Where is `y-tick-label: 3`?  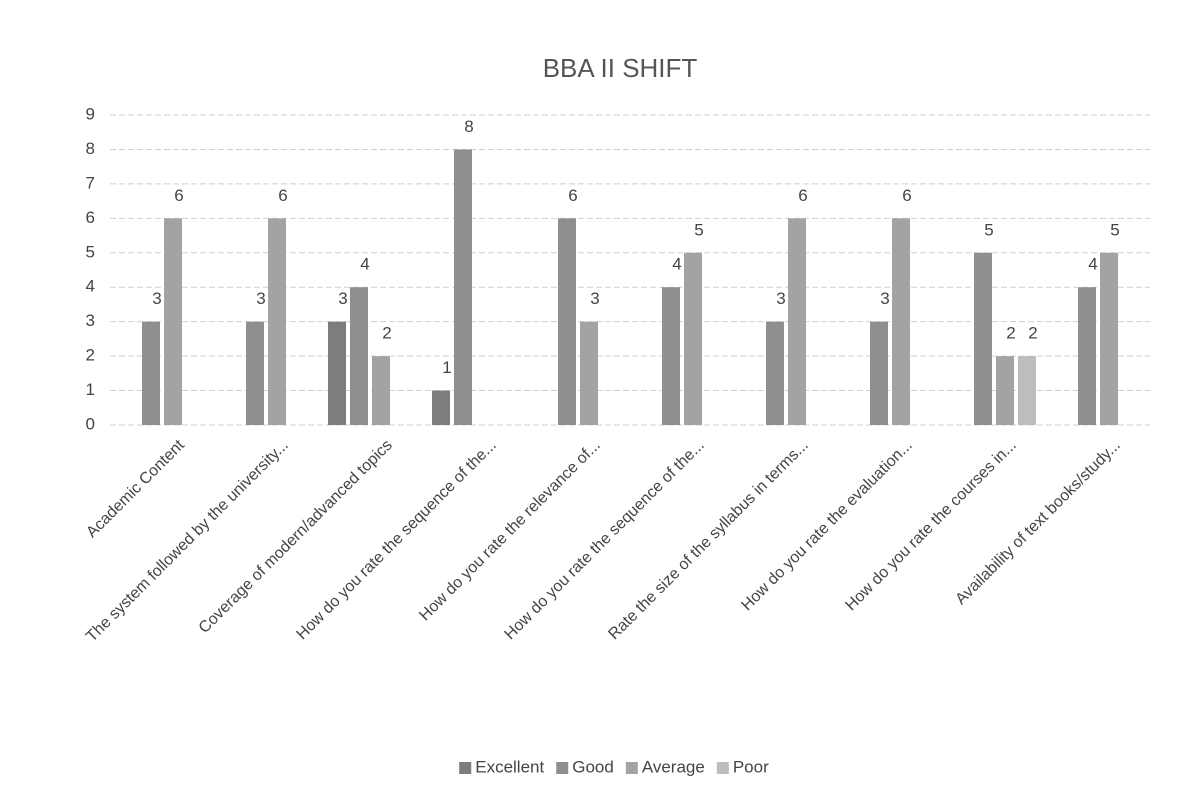
y-tick-label: 3 is located at coordinates (90, 320).